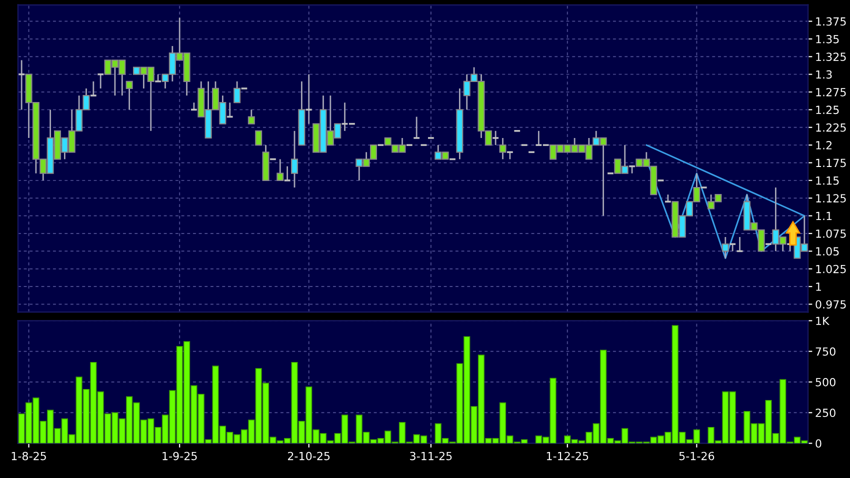 Image resolution: width=850 pixels, height=478 pixels. I want to click on y-tick-label: 0.975, so click(831, 304).